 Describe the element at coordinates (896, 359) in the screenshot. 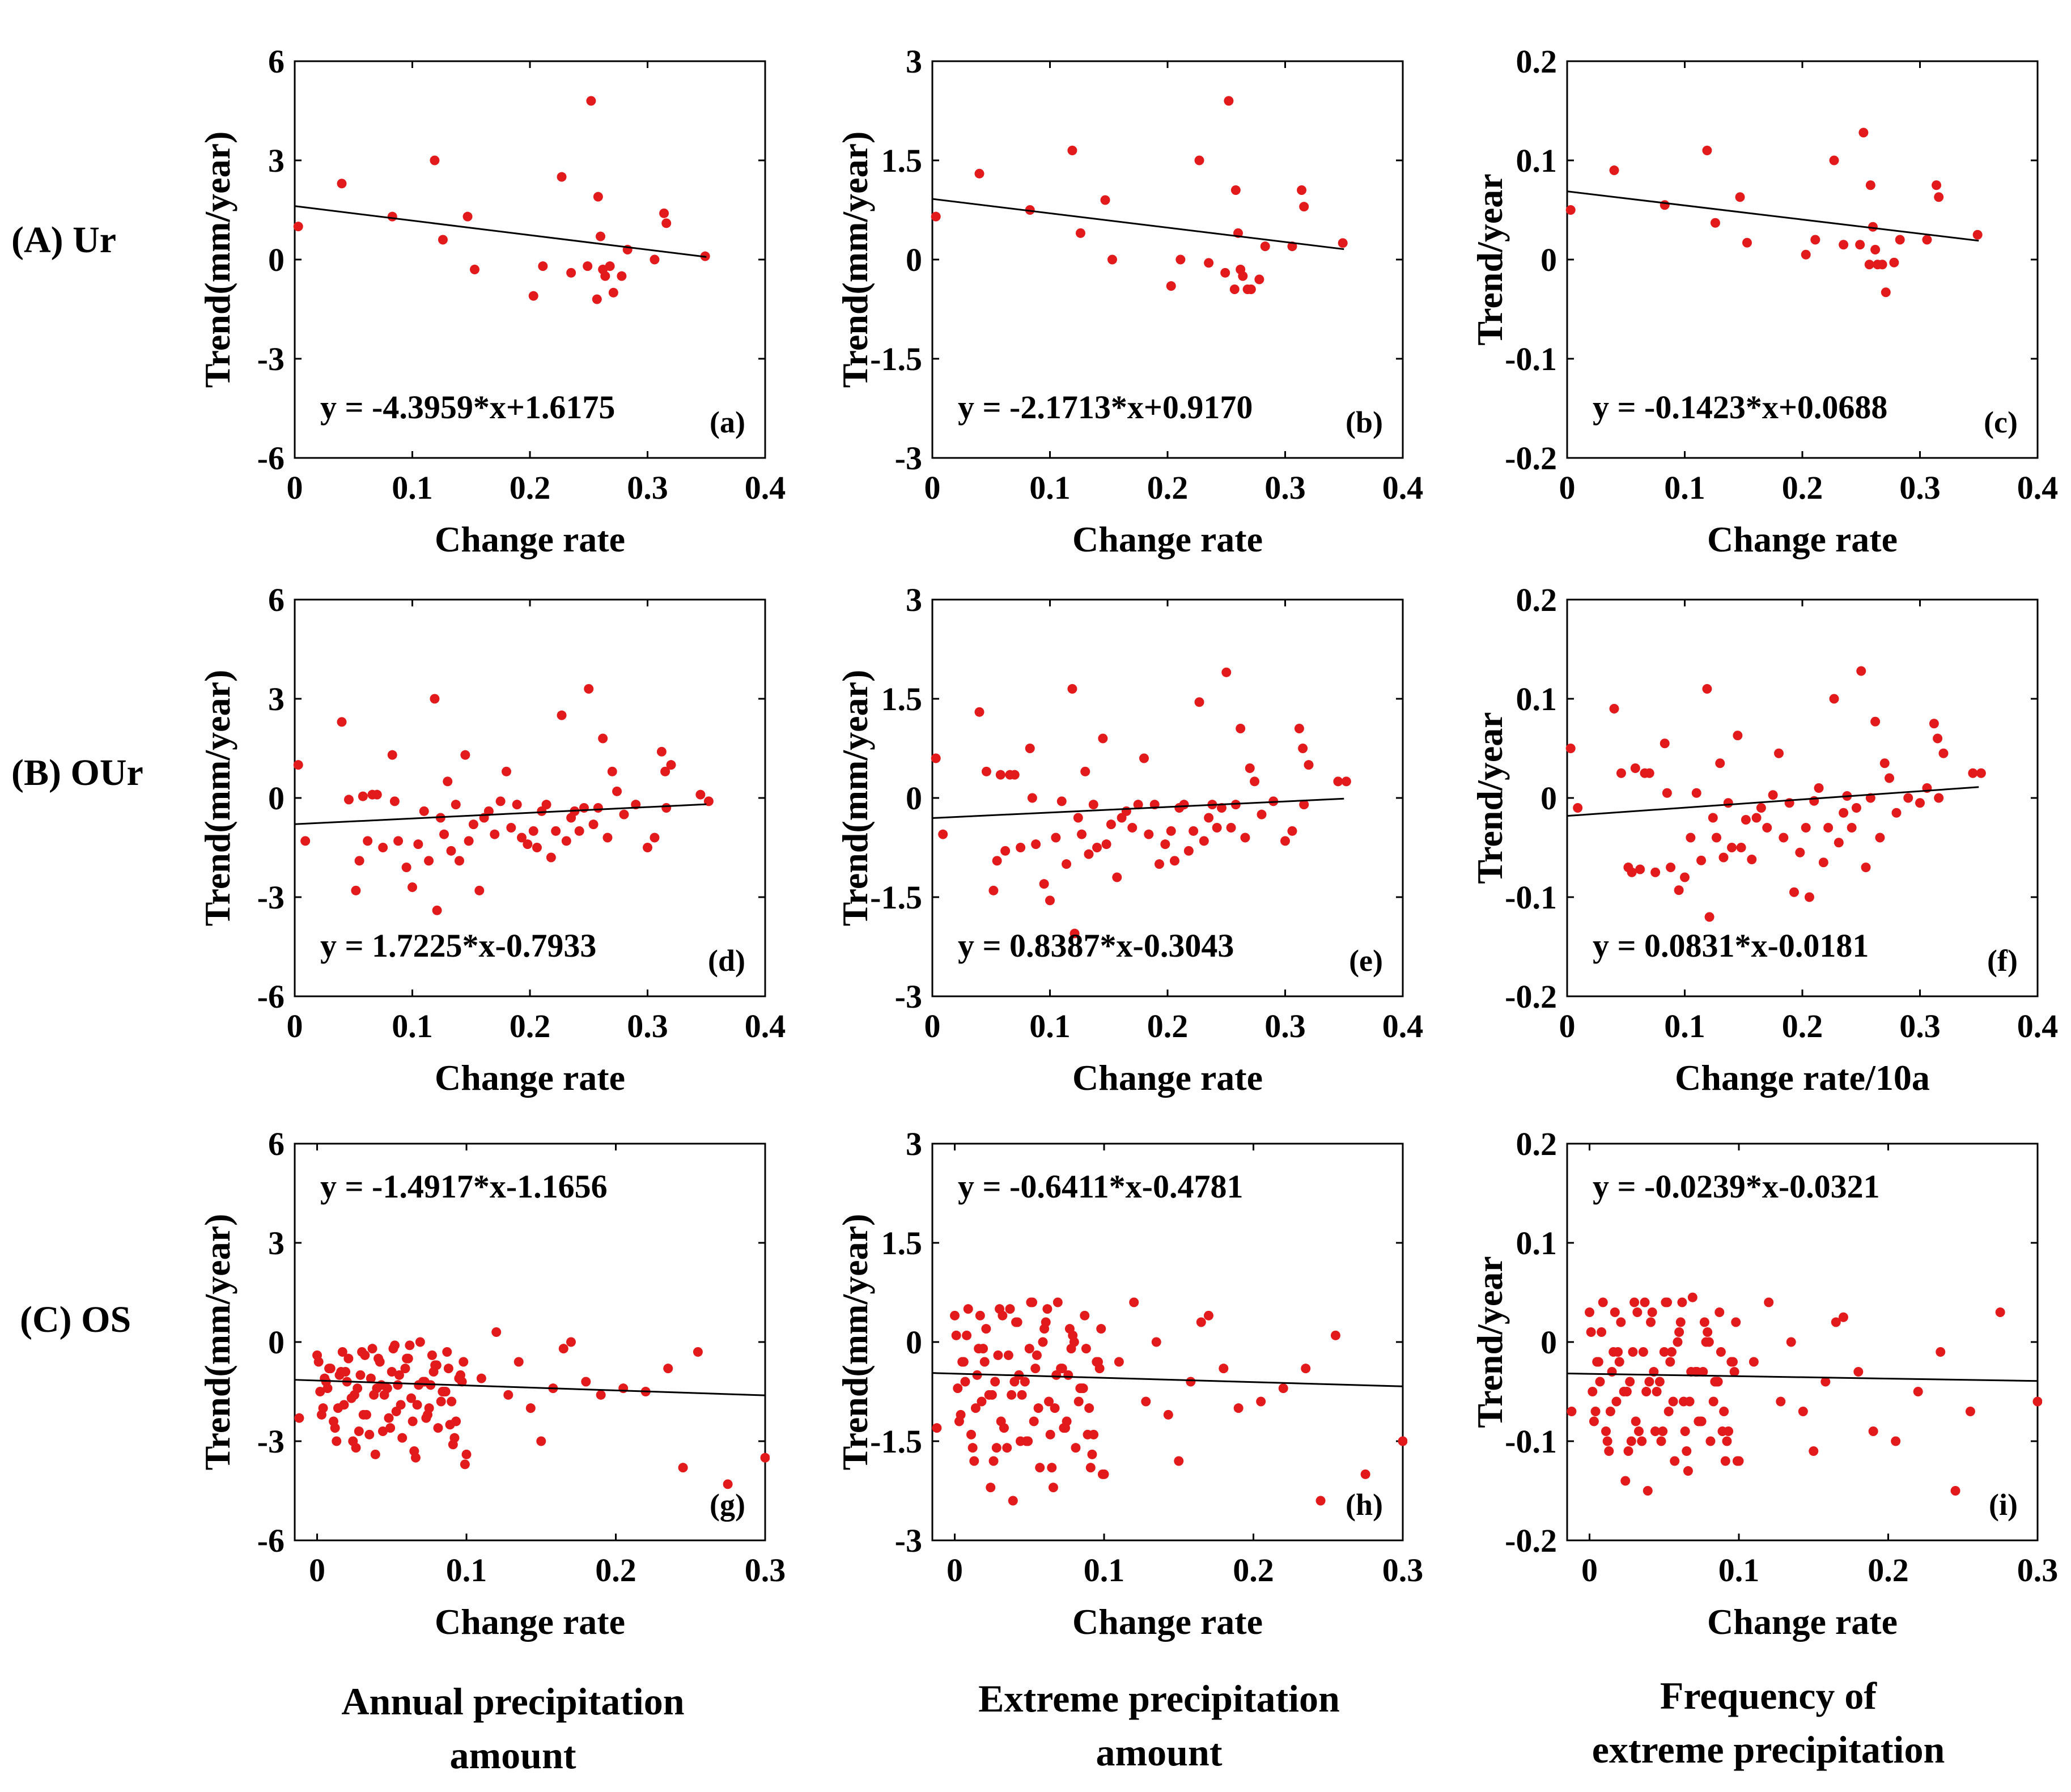

I see `y-tick-label: -1.5` at that location.